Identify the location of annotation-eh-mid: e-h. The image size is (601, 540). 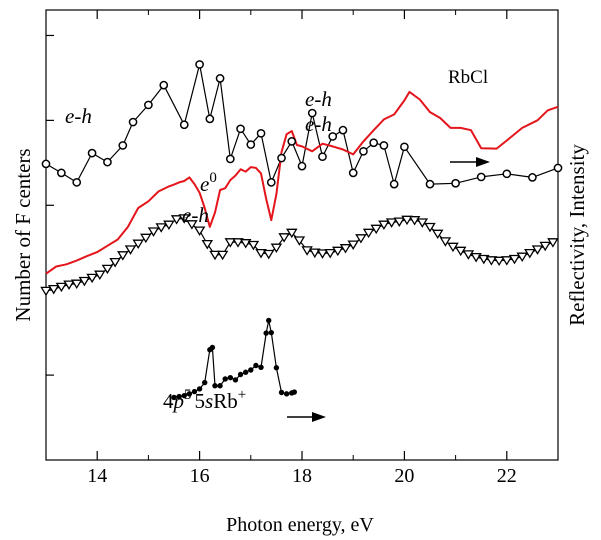
(195, 215).